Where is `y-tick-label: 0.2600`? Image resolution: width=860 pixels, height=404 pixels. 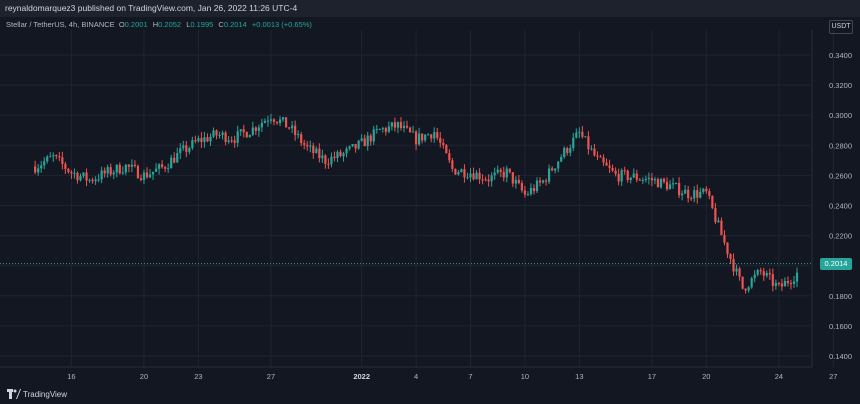 y-tick-label: 0.2600 is located at coordinates (840, 175).